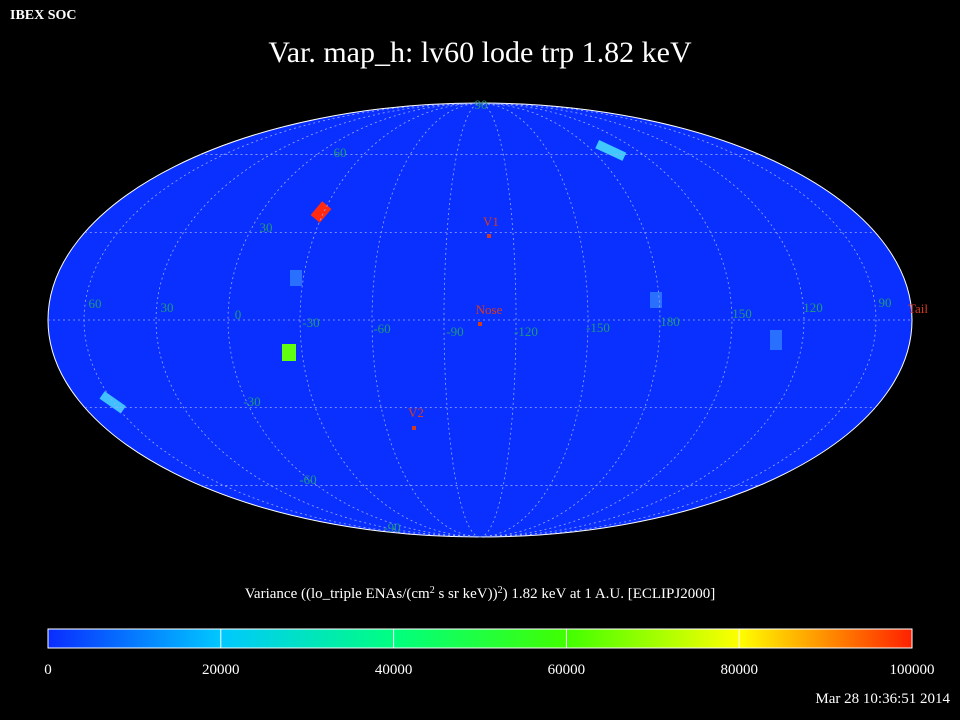  I want to click on lon-label: 120, so click(813, 307).